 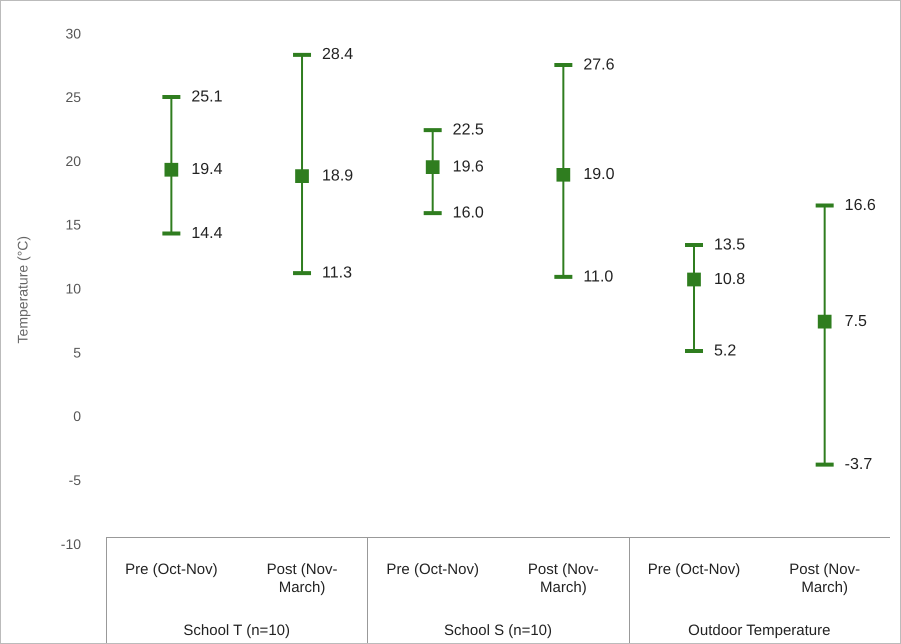 I want to click on y-tick-label: 25, so click(x=73, y=97).